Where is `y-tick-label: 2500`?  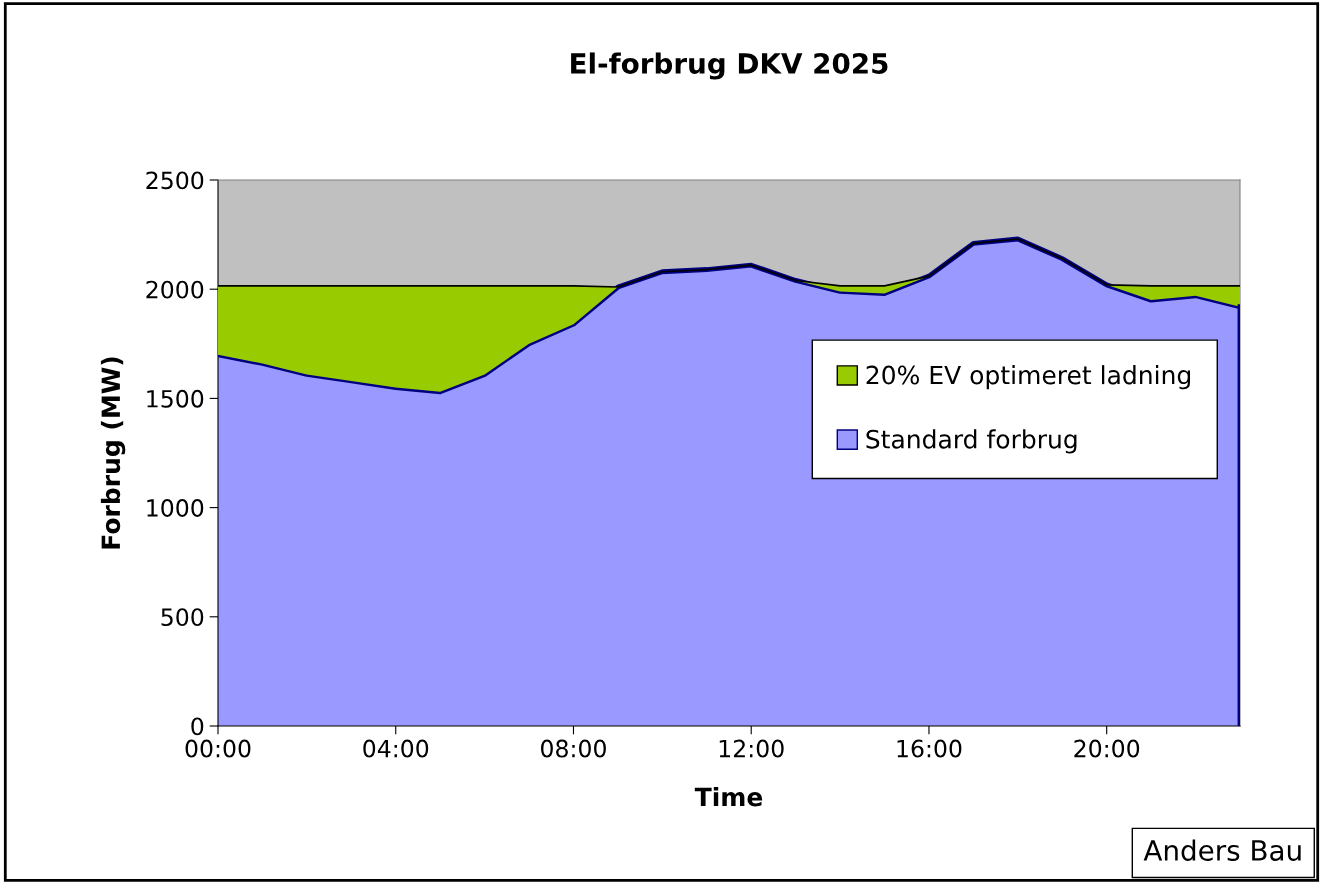
y-tick-label: 2500 is located at coordinates (175, 180).